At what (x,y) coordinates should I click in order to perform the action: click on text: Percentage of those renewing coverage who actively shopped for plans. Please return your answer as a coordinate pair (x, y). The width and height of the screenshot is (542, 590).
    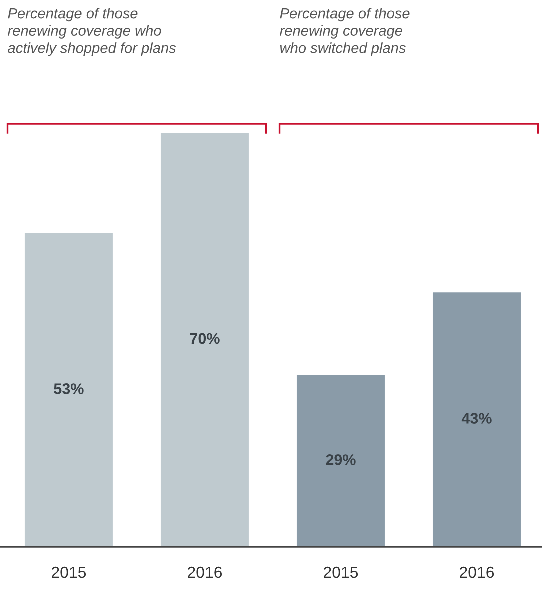
    Looking at the image, I should click on (92, 32).